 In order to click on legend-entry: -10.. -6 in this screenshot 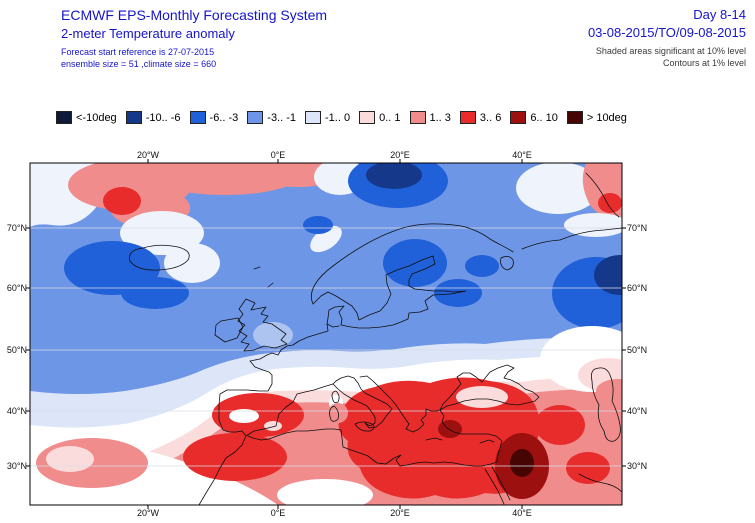, I will do `click(153, 117)`.